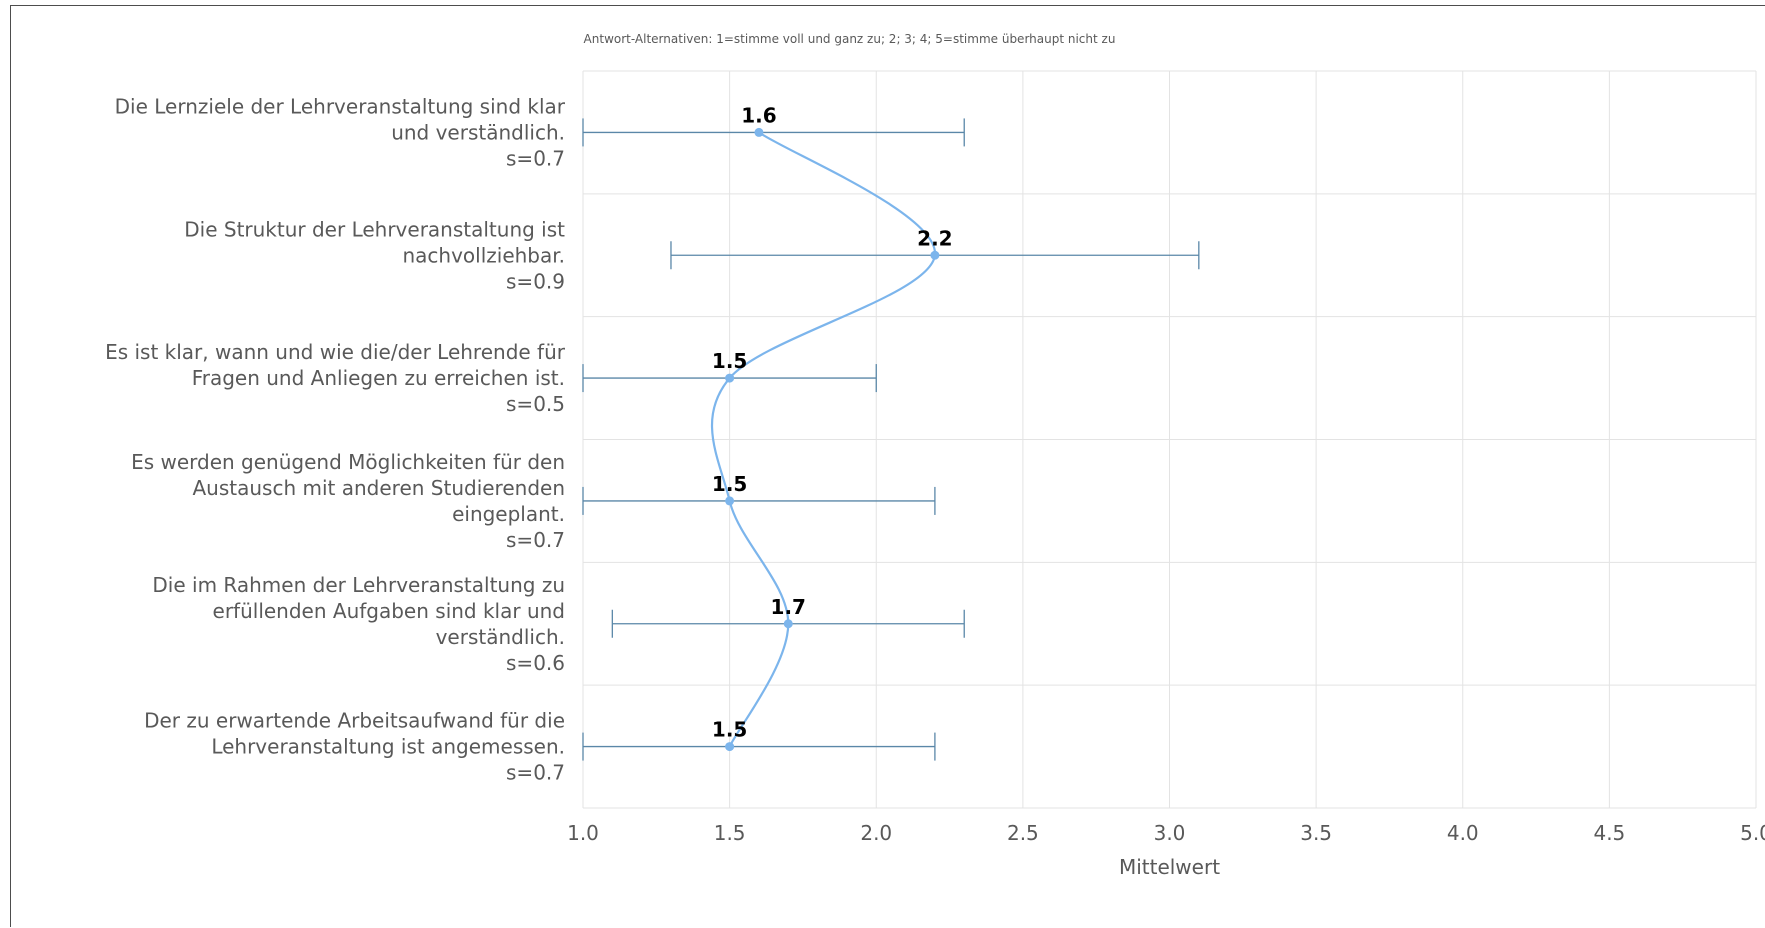  What do you see at coordinates (832, 439) in the screenshot?
I see `data-points` at bounding box center [832, 439].